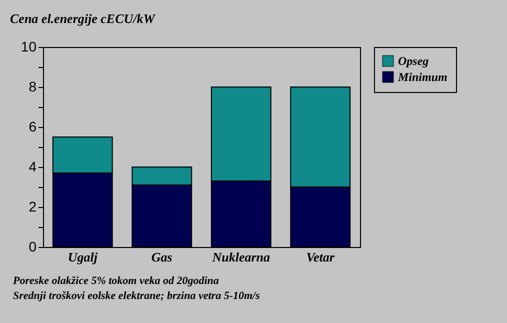 The height and width of the screenshot is (323, 507). Describe the element at coordinates (83, 18) in the screenshot. I see `chart-title: Cena el.energije cECU/kW` at that location.